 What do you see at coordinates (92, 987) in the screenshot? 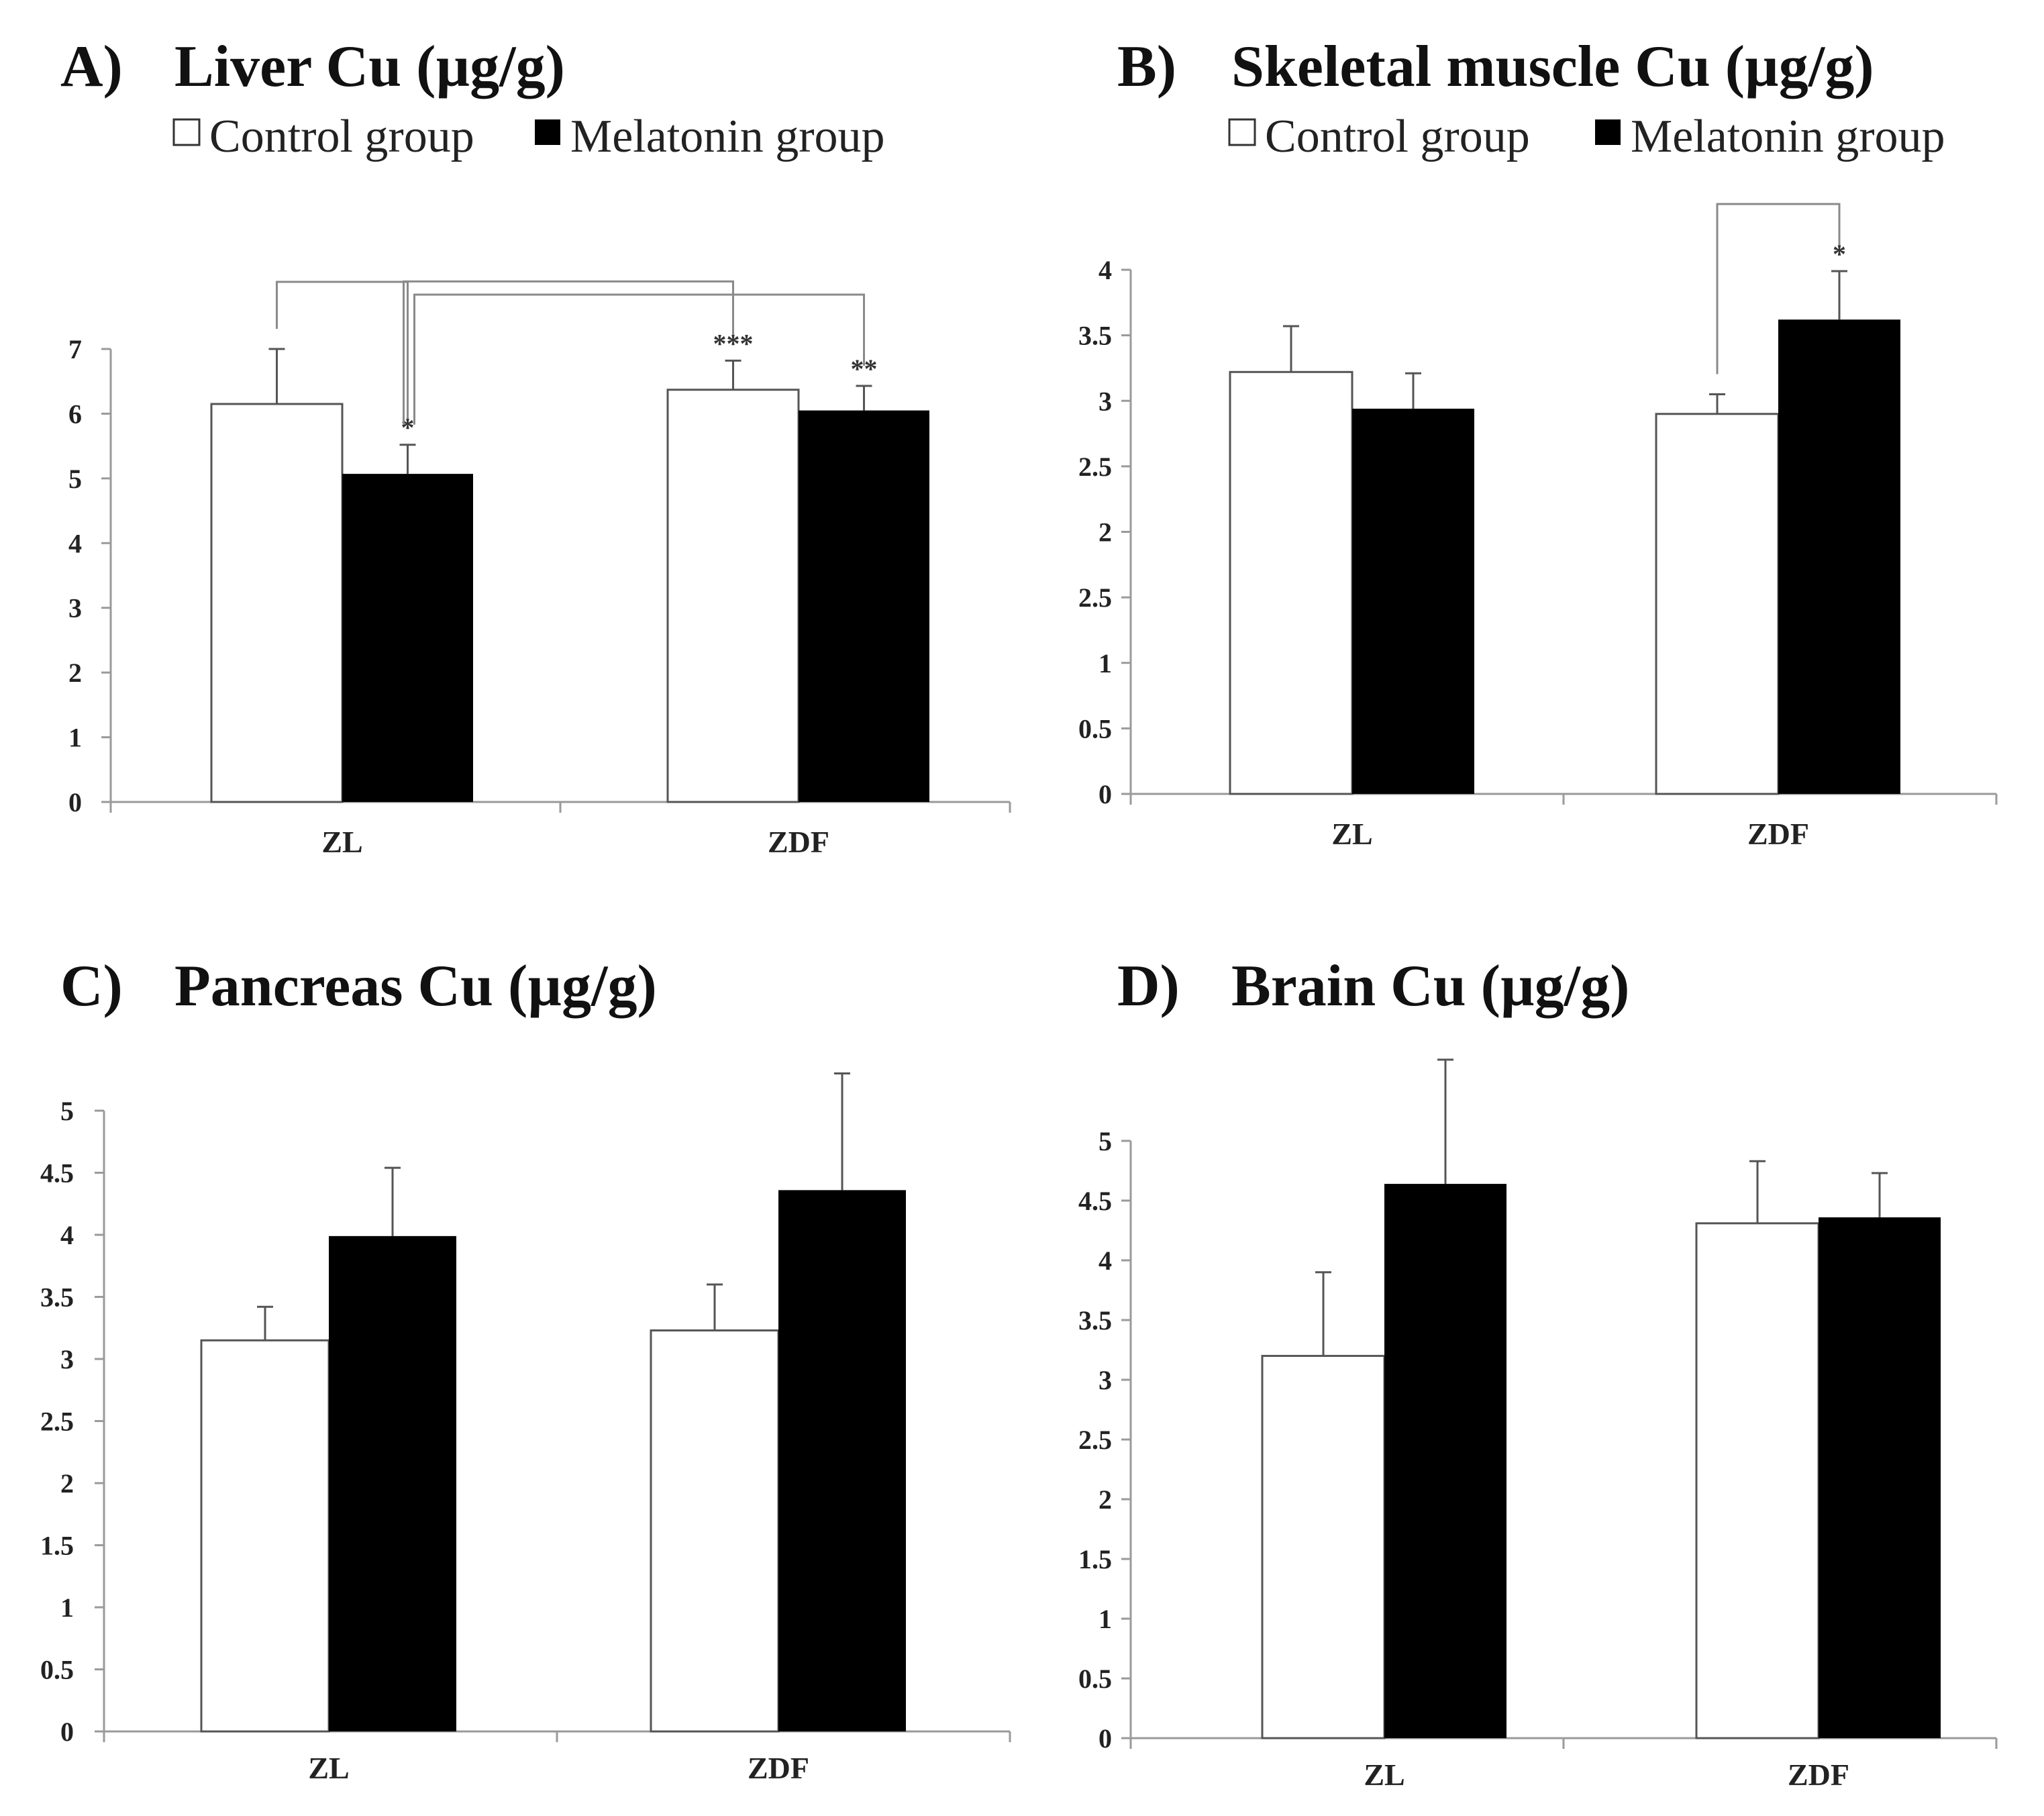
I see `panel-letter: C)` at bounding box center [92, 987].